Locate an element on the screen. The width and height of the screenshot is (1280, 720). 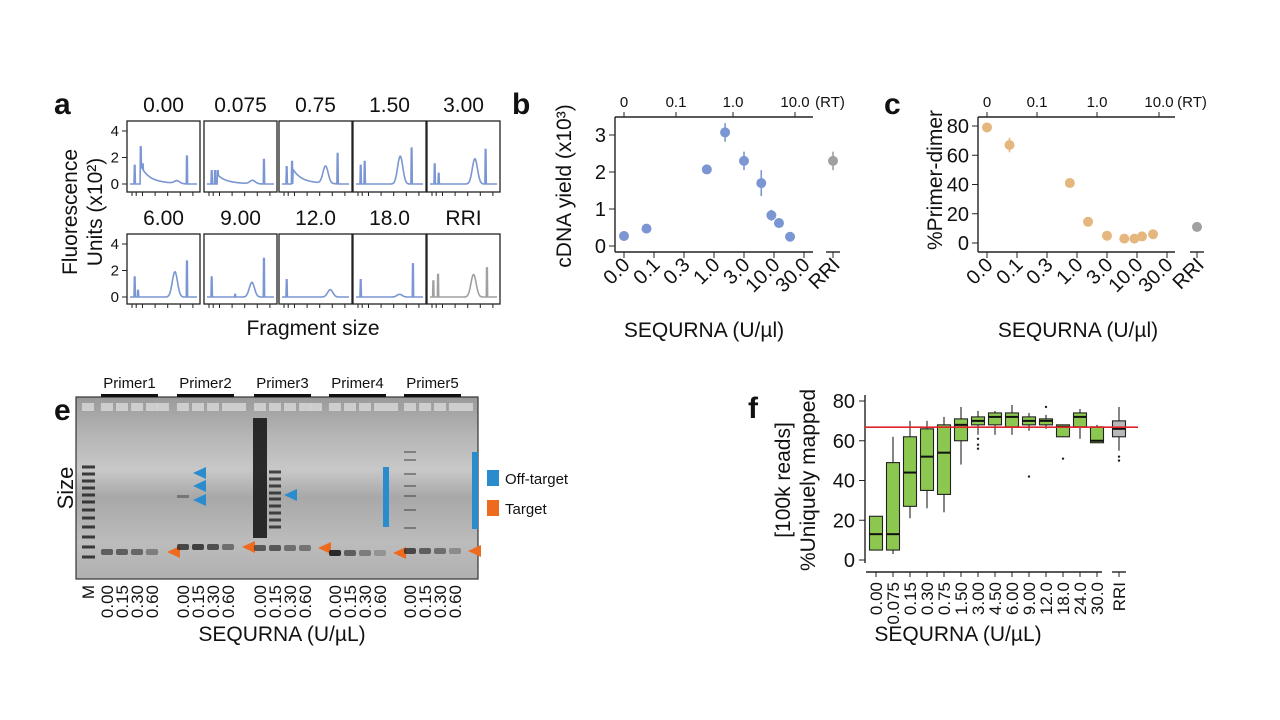
box-12.0: 12.0 is located at coordinates (1046, 510).